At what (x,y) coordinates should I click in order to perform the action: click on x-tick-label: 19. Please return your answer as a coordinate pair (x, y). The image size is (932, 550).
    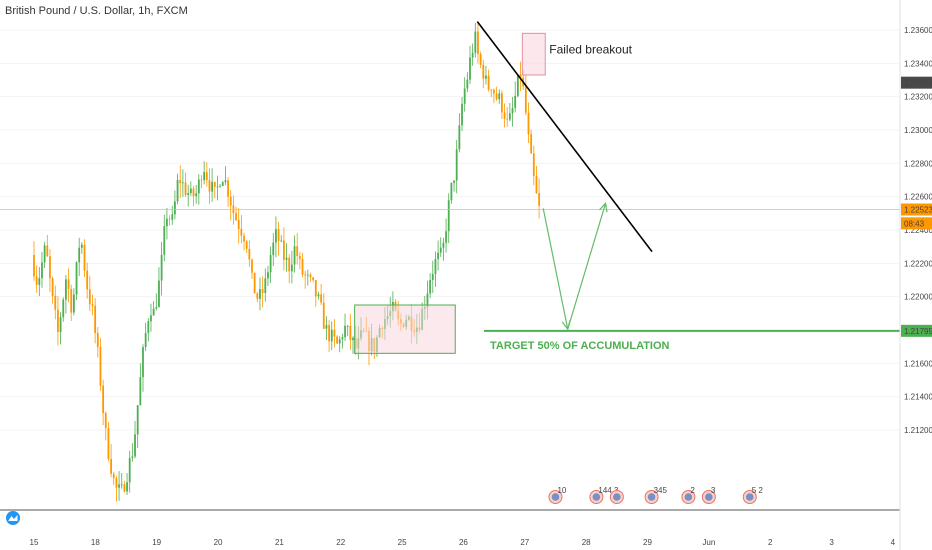
    Looking at the image, I should click on (156, 542).